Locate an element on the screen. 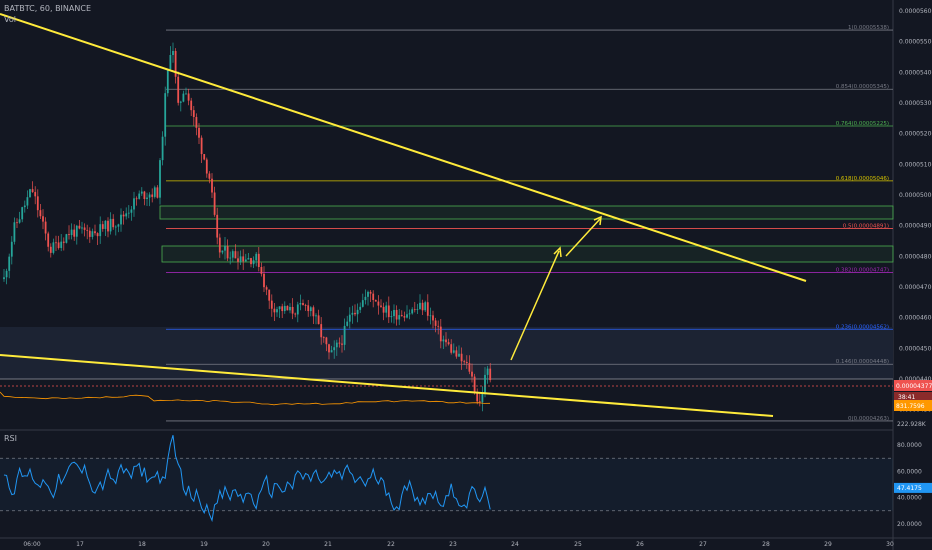 Image resolution: width=932 pixels, height=550 pixels. fib-level-label: 0.764(0.00005225) is located at coordinates (862, 124).